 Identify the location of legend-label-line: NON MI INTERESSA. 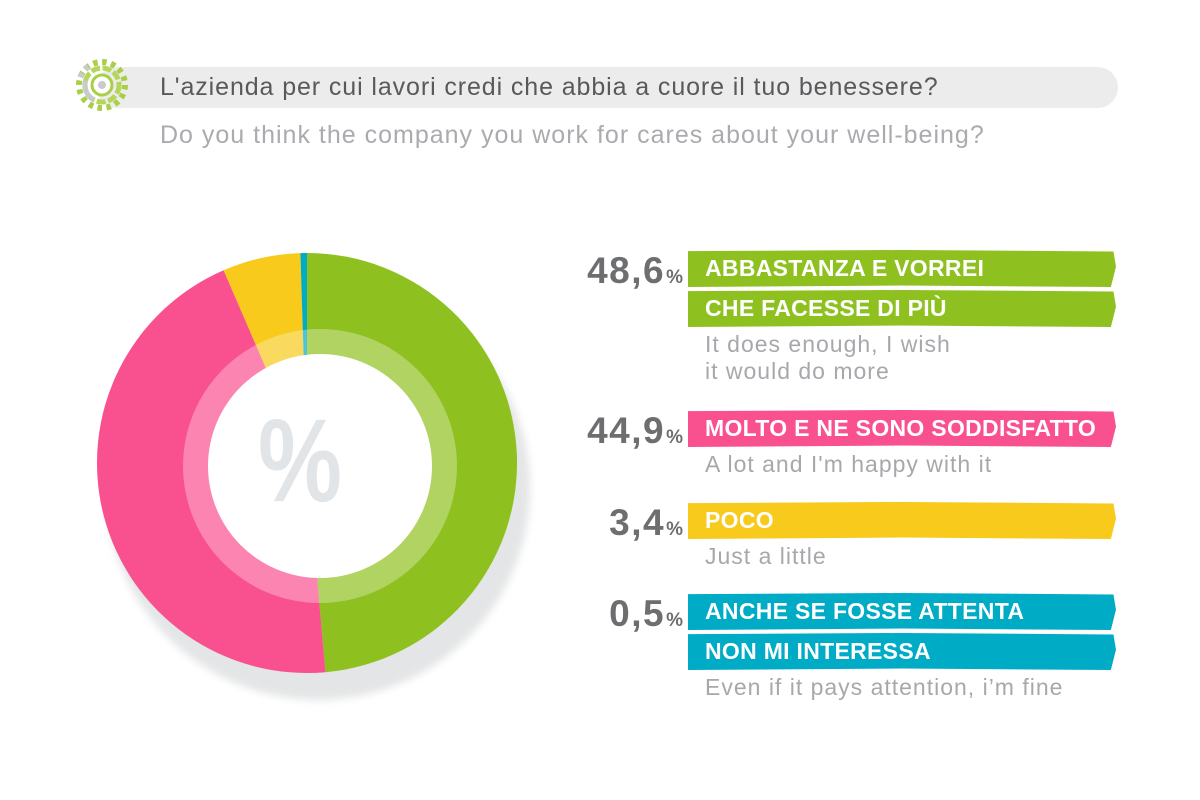
(818, 651).